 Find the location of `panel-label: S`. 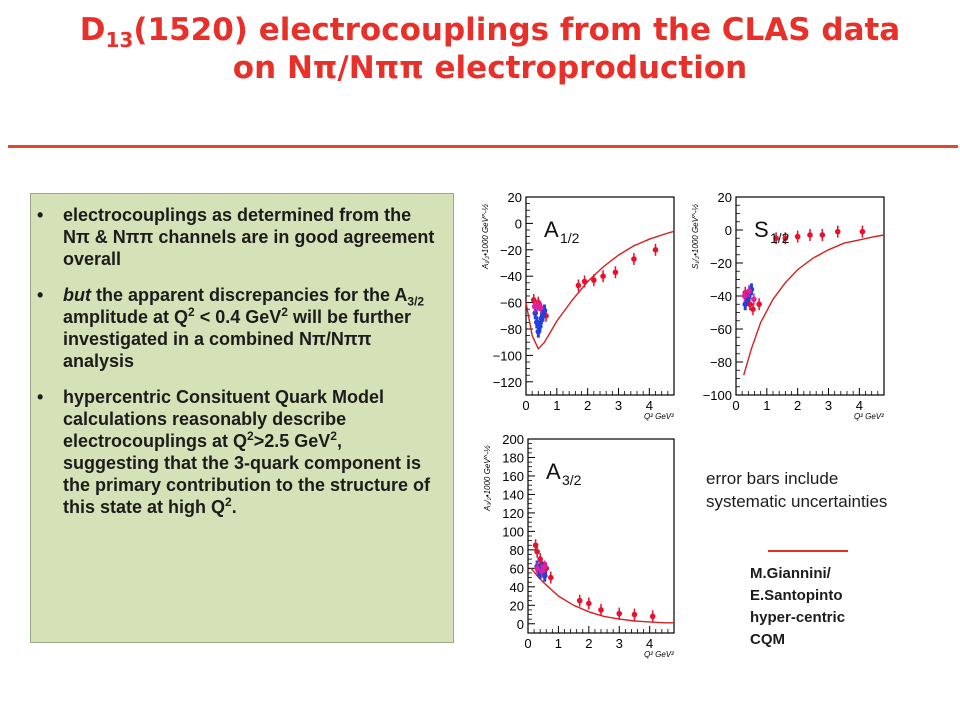

panel-label: S is located at coordinates (761, 229).